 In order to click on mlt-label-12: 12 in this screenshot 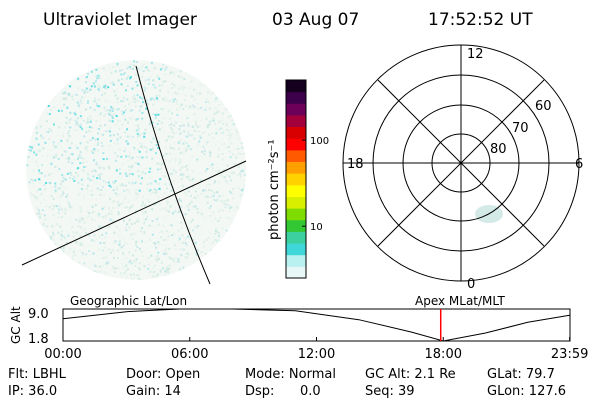, I will do `click(475, 54)`.